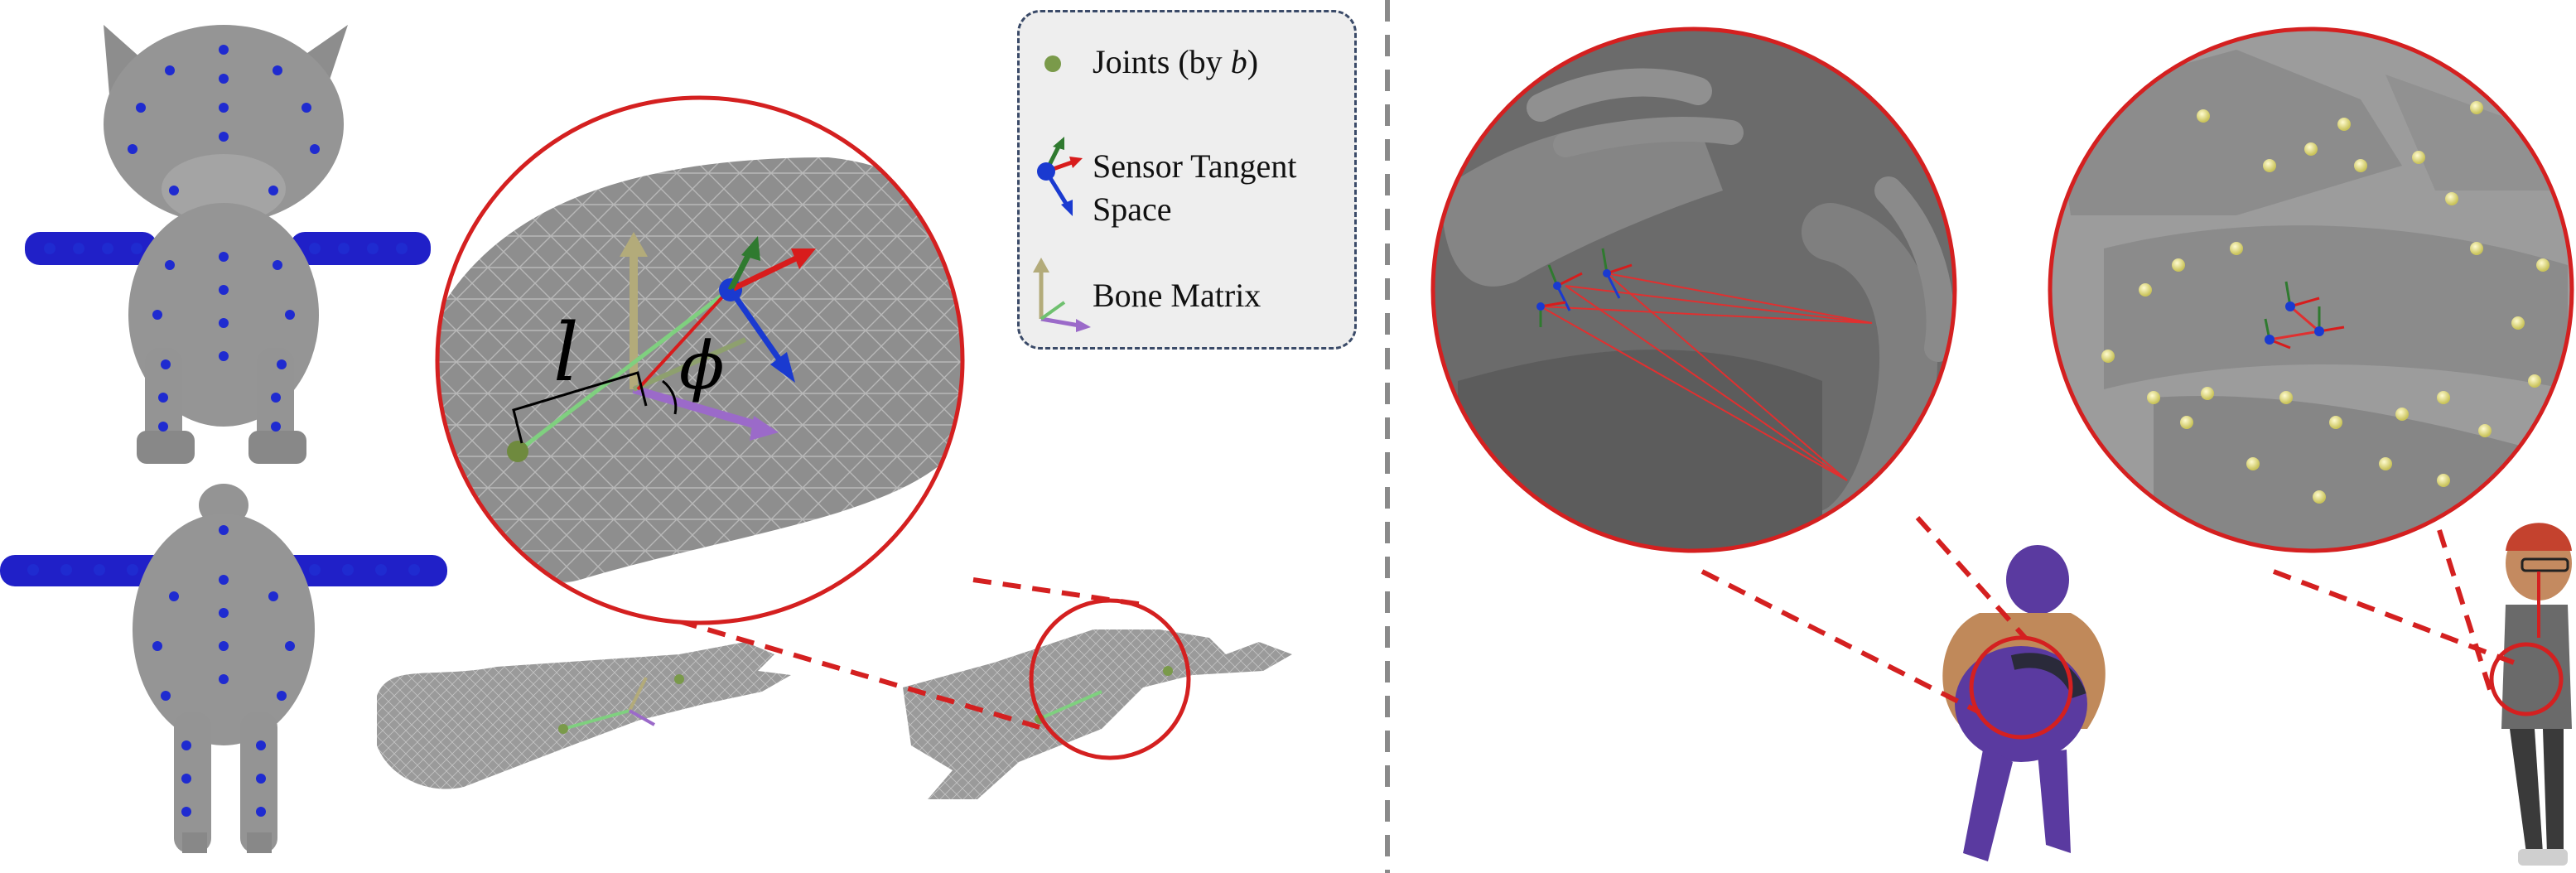  I want to click on legend-item-bone: Bone Matrix, so click(1187, 289).